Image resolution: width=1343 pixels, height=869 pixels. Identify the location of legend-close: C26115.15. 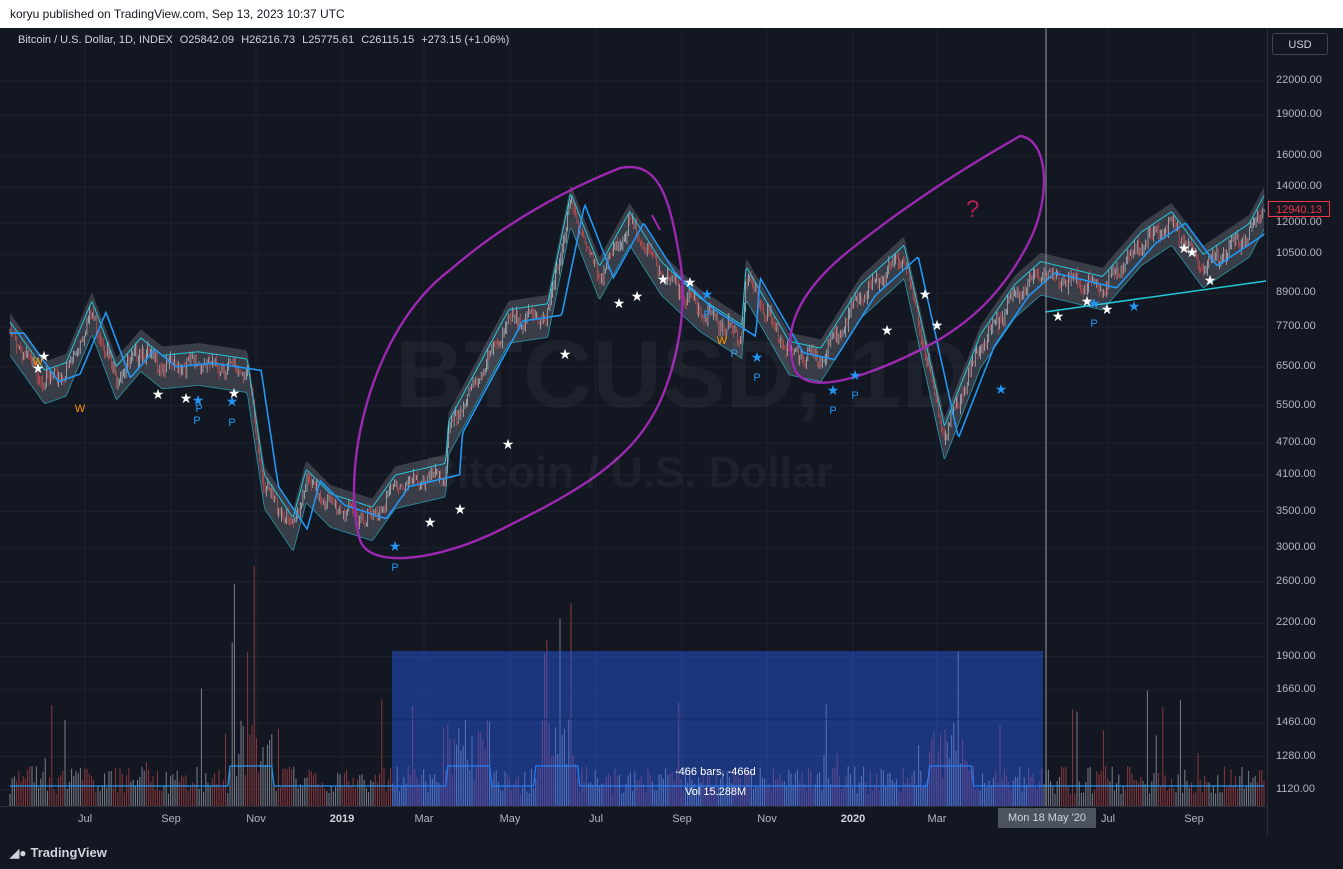
(388, 40).